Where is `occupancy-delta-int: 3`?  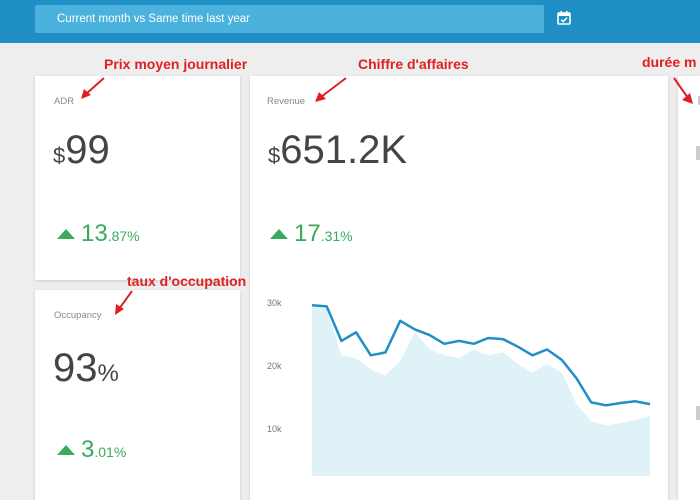 occupancy-delta-int: 3 is located at coordinates (88, 449).